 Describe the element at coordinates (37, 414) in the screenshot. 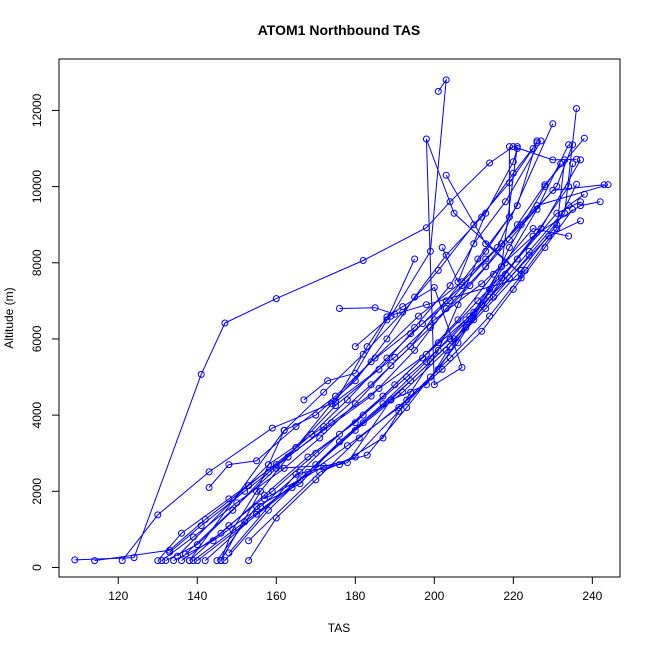

I see `y-tick-label: 4000` at that location.